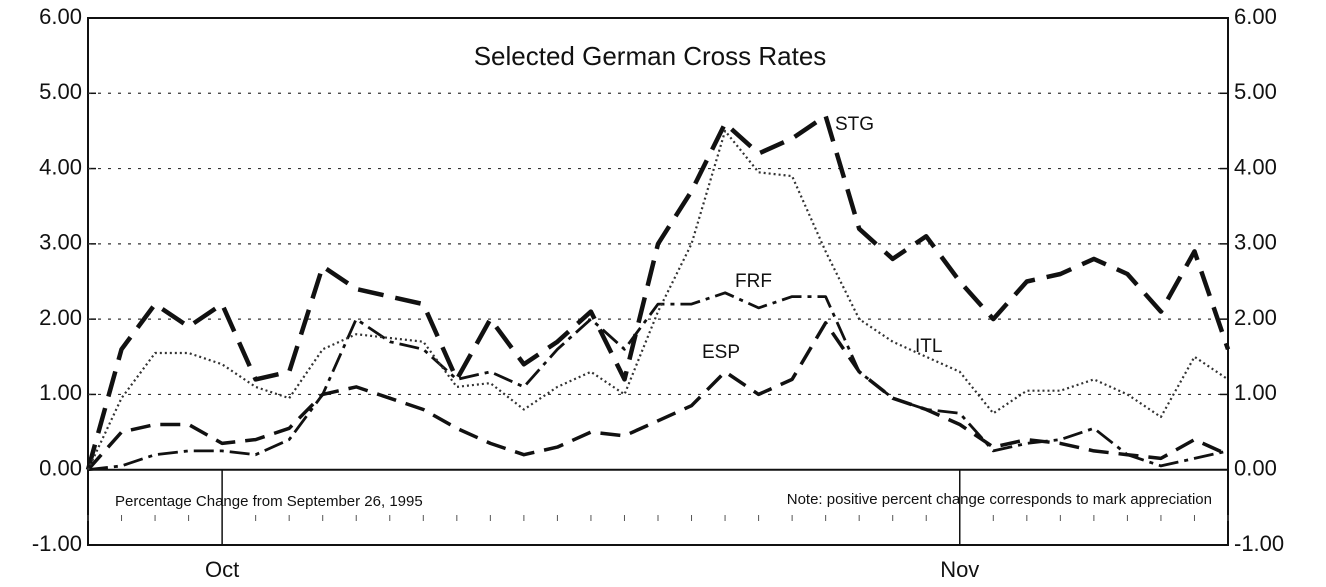  I want to click on y2-tick-label: 0.00, so click(1255, 468).